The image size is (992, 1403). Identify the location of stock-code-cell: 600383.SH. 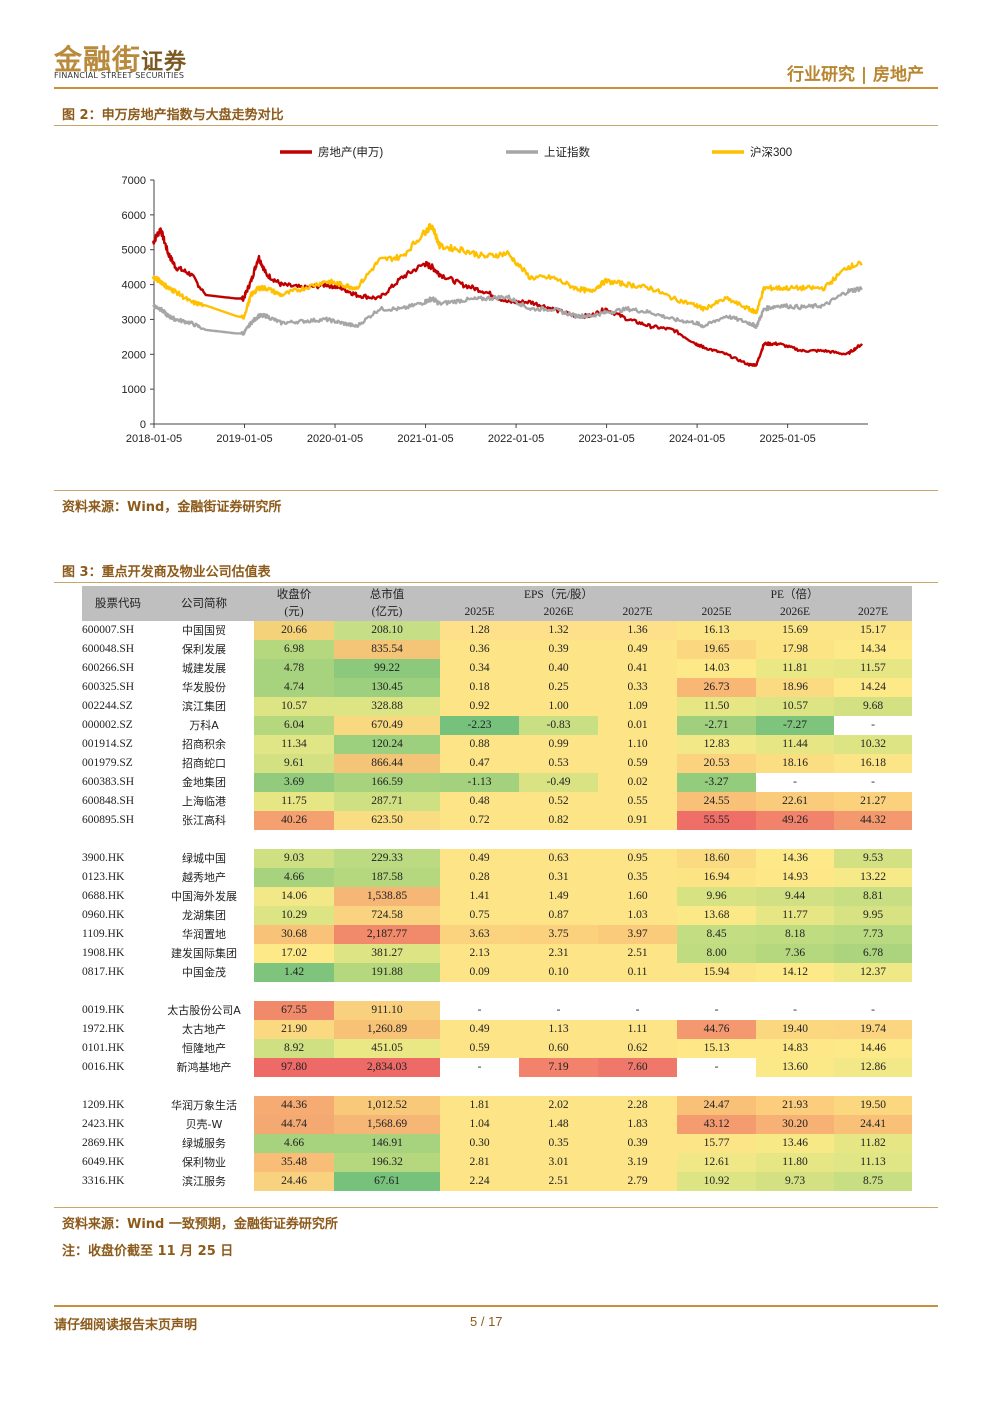
(108, 782).